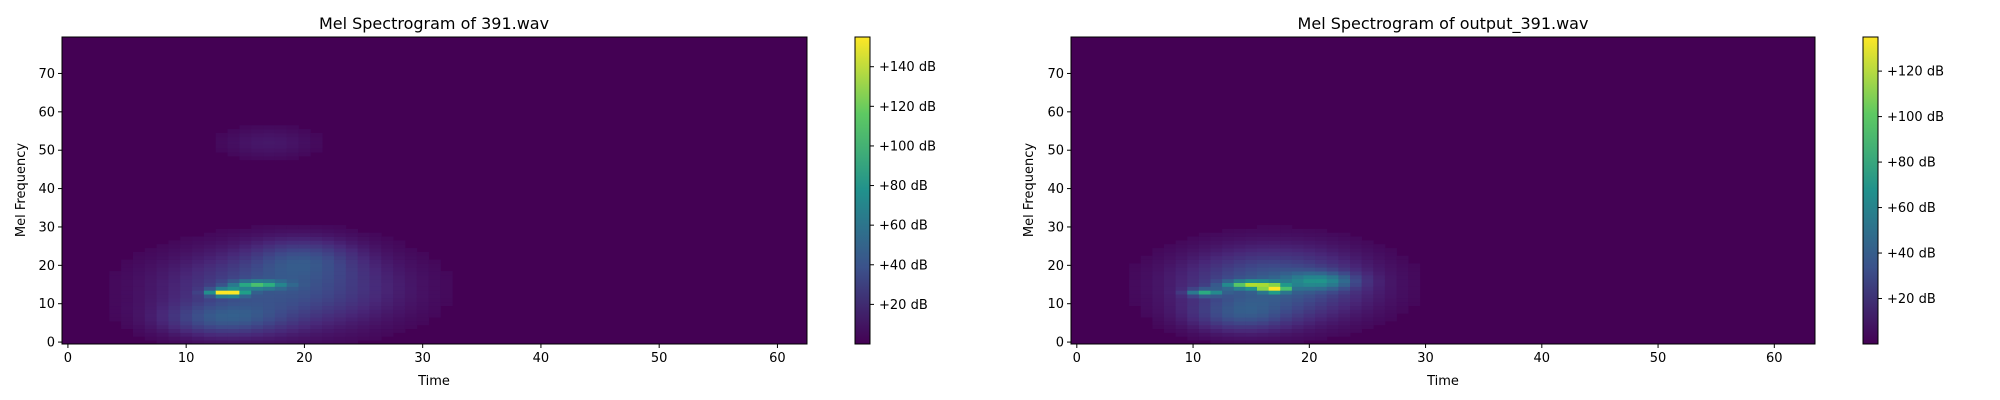 The height and width of the screenshot is (400, 2000). I want to click on y-tick-label: 20, so click(1055, 266).